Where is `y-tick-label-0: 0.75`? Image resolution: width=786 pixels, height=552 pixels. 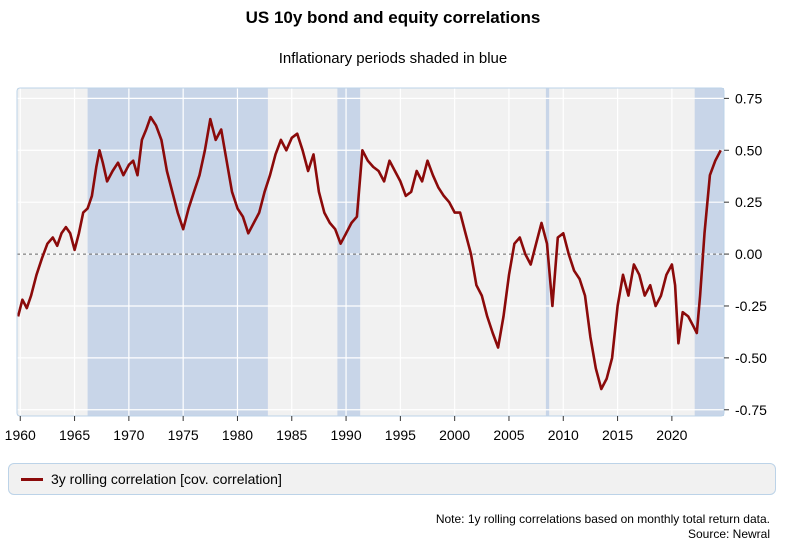
y-tick-label-0: 0.75 is located at coordinates (748, 98).